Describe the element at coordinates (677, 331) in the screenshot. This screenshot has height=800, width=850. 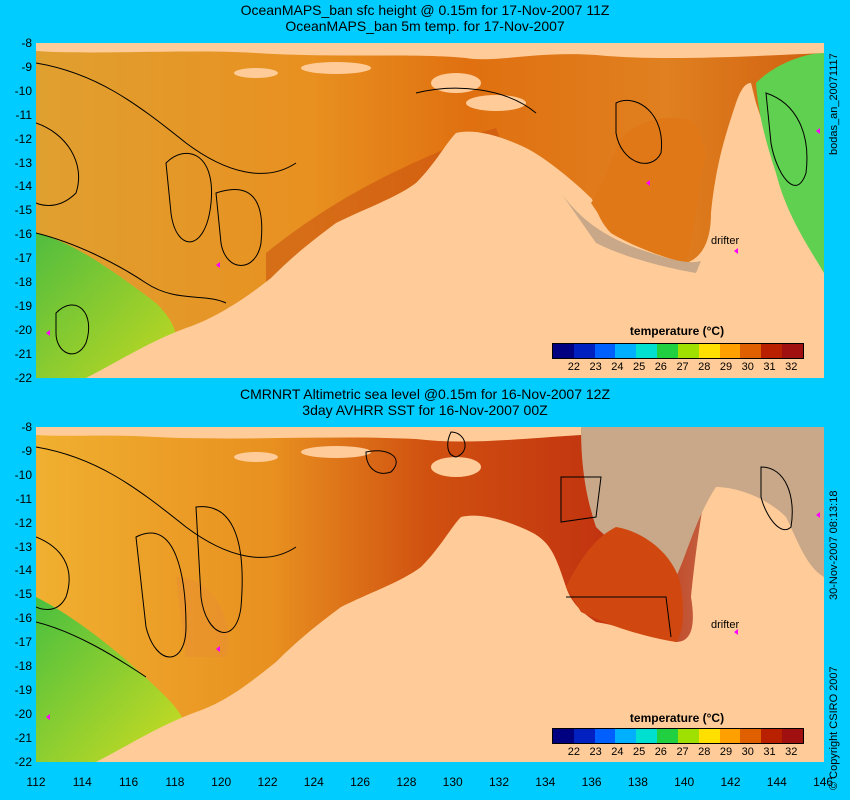
I see `top-colorbar-title: temperature (°C)` at that location.